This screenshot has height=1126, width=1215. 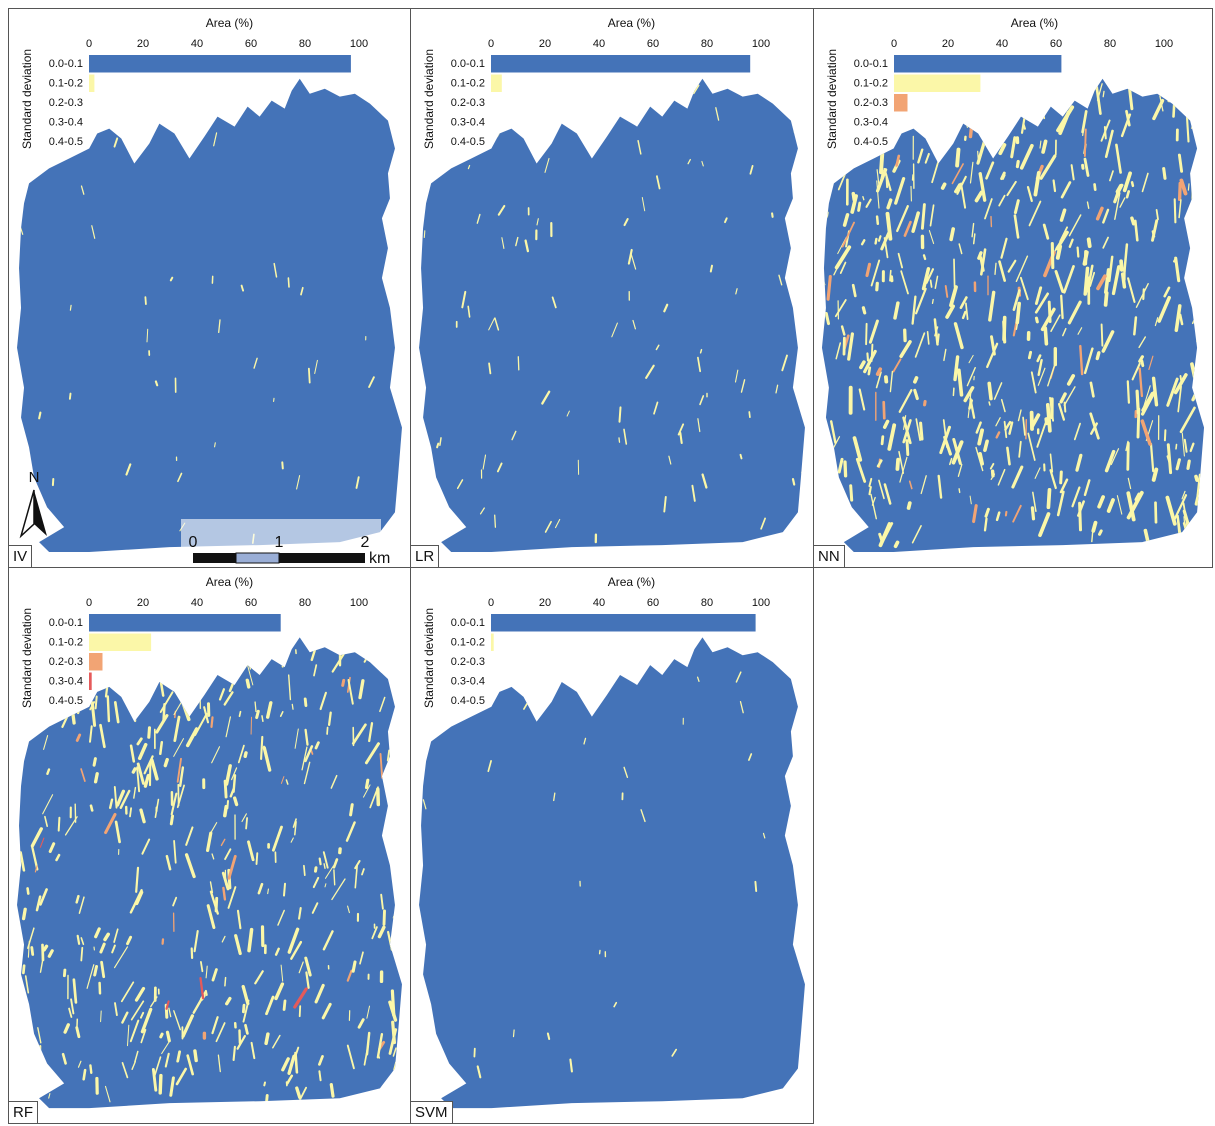 I want to click on legend-axis-tick: 80, so click(x=707, y=603).